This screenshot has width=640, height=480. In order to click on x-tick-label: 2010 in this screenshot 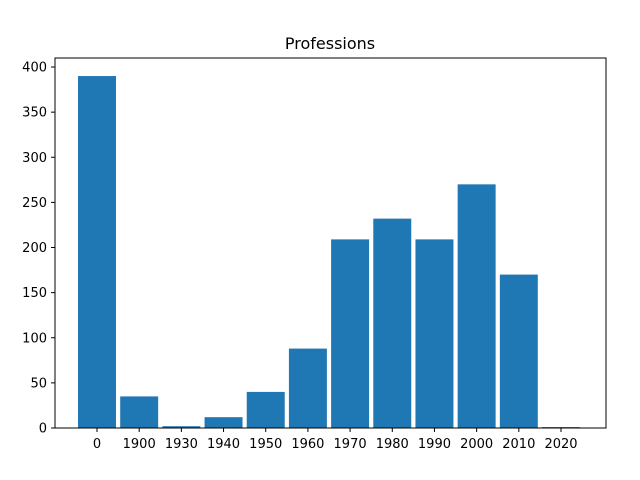, I will do `click(518, 444)`.